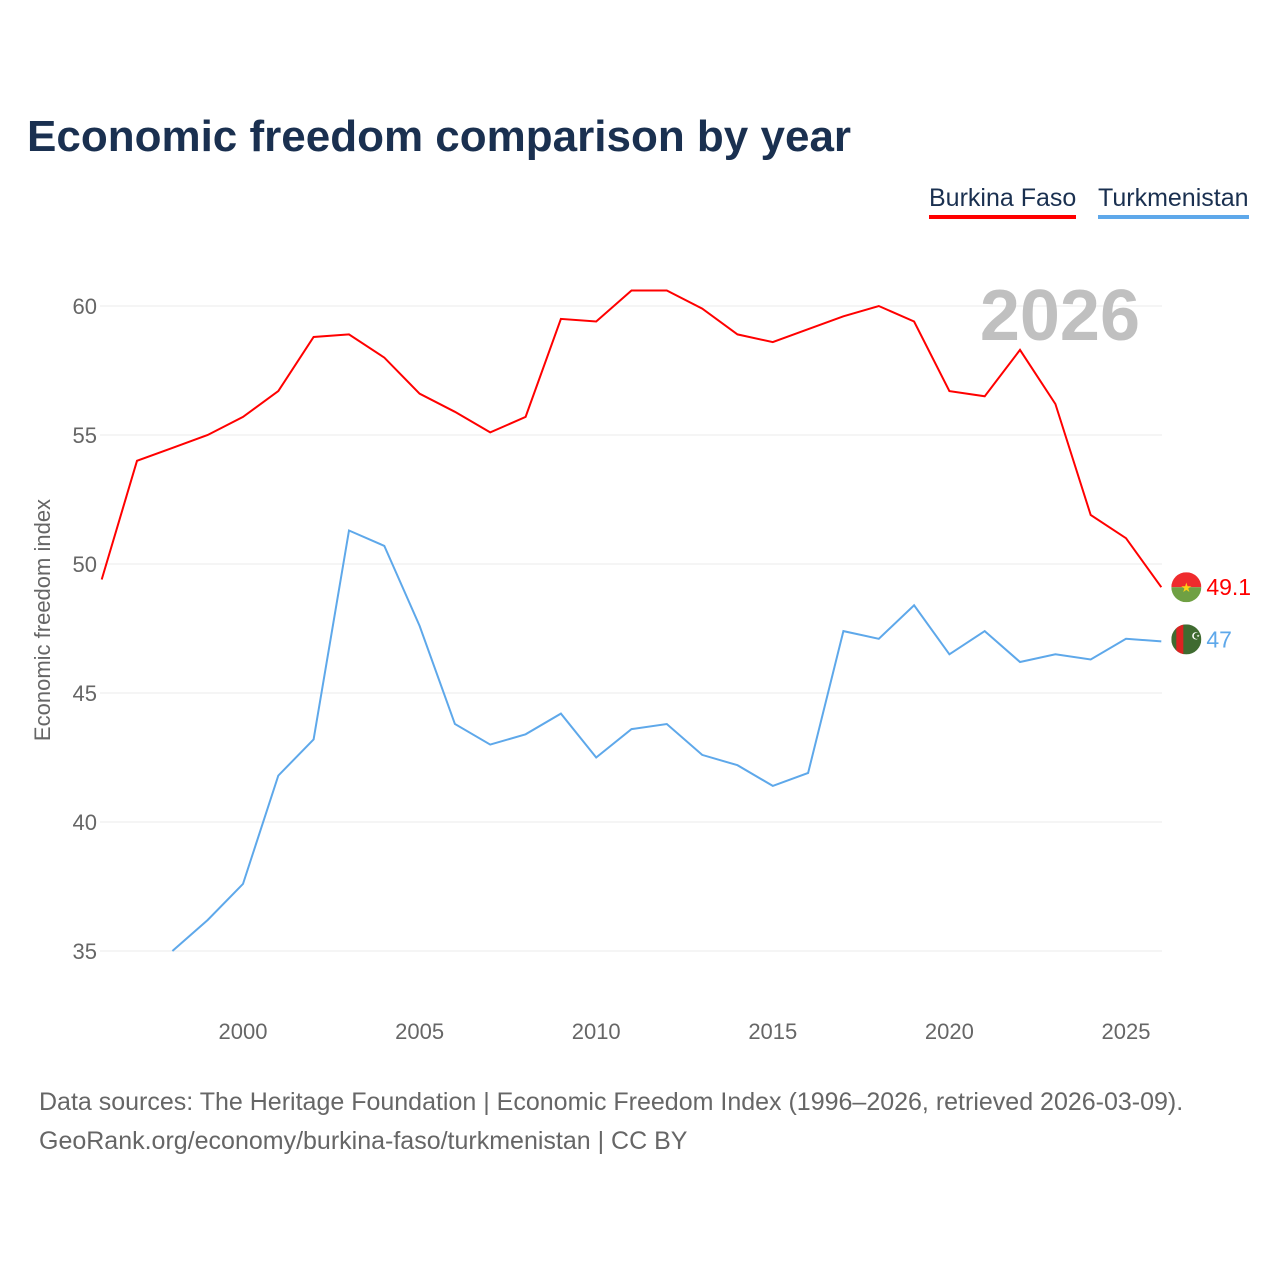 Image resolution: width=1280 pixels, height=1280 pixels. I want to click on y-axis-label: Economic freedom index, so click(42, 620).